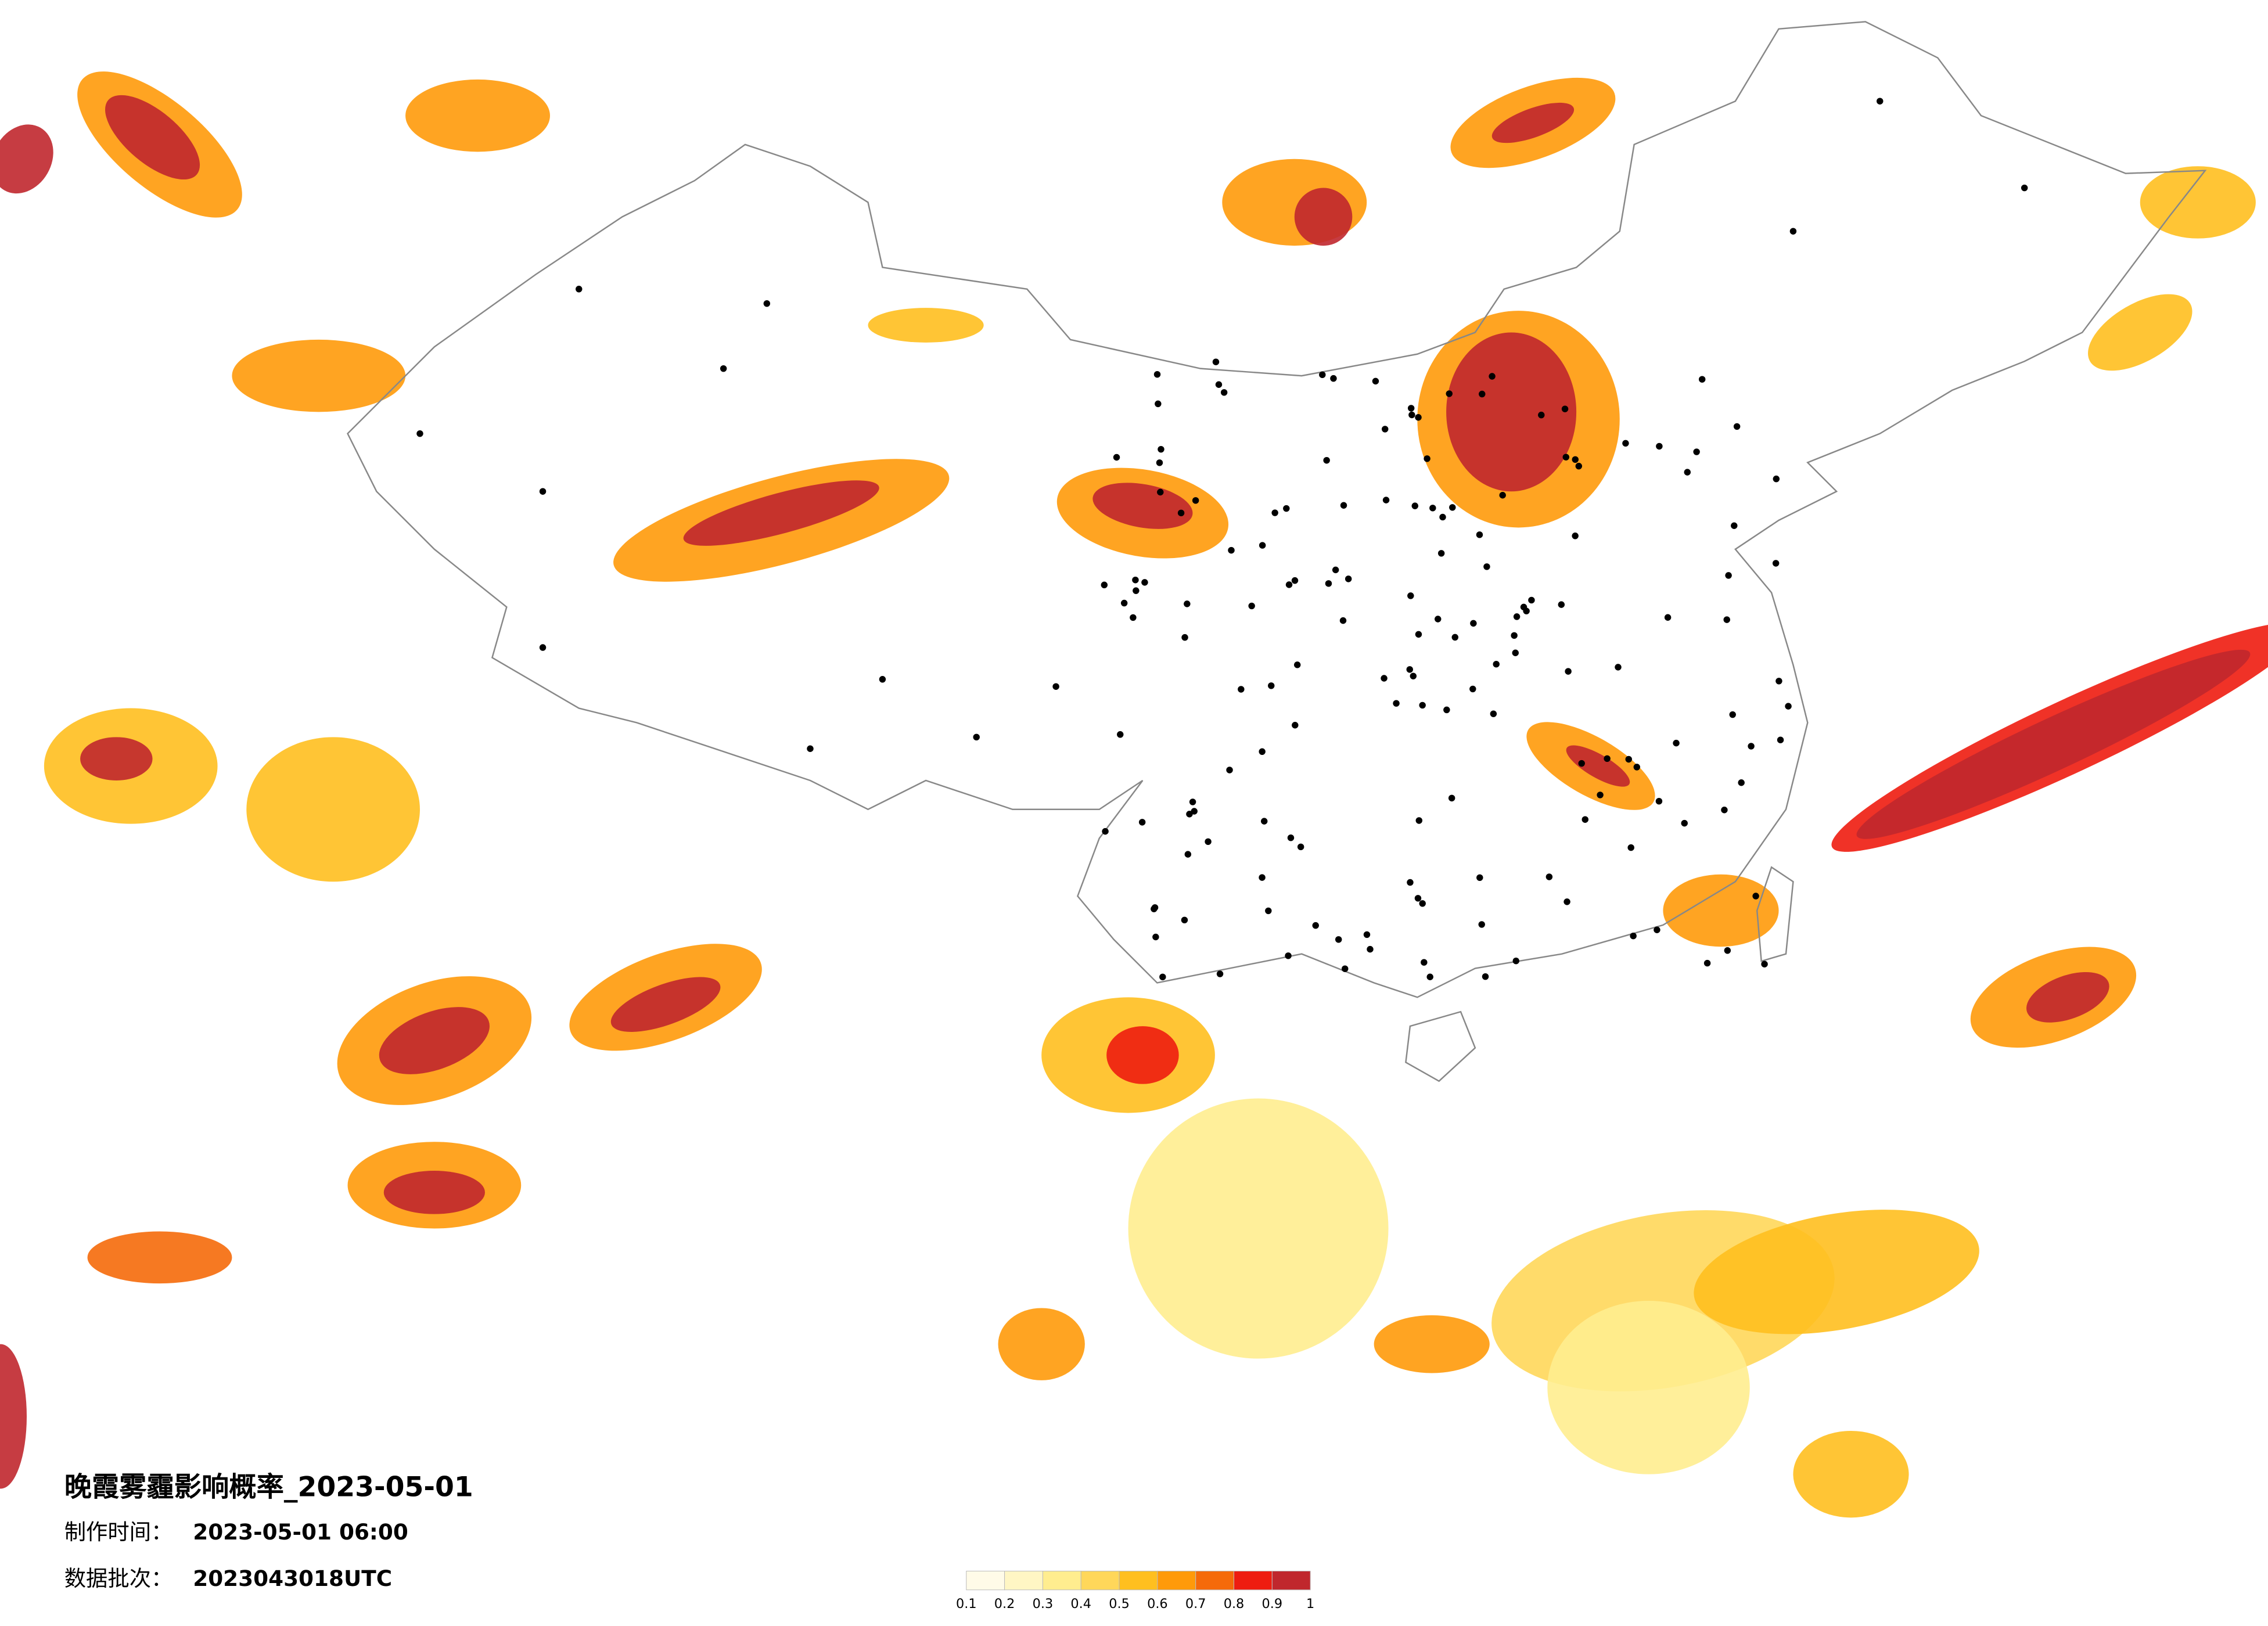 The width and height of the screenshot is (2268, 1626). I want to click on legend-tick-label: 0.7, so click(1195, 1603).